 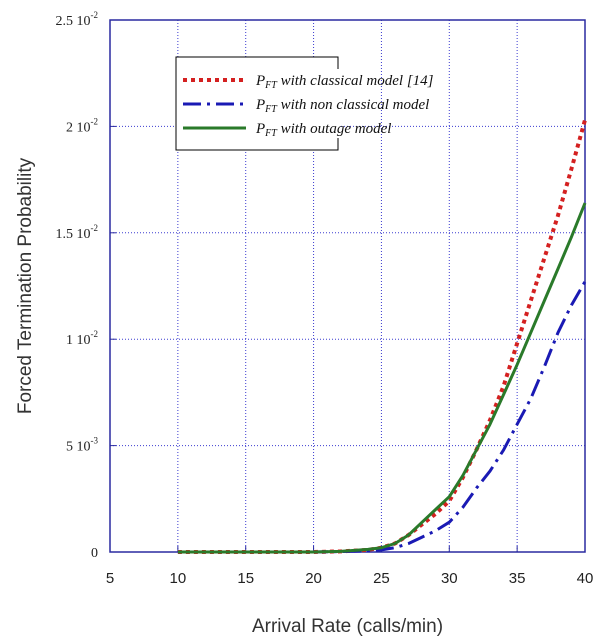 I want to click on x-tick-label: 15, so click(x=245, y=578).